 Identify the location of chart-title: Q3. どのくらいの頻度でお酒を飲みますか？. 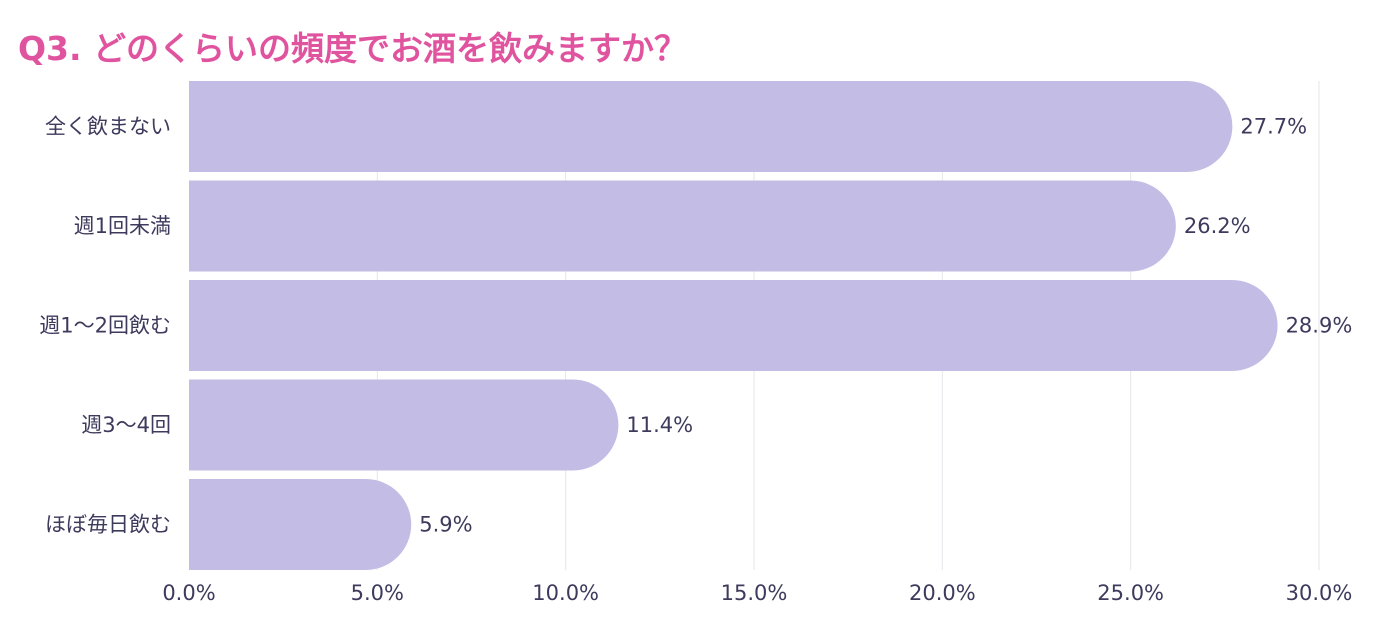
(353, 48).